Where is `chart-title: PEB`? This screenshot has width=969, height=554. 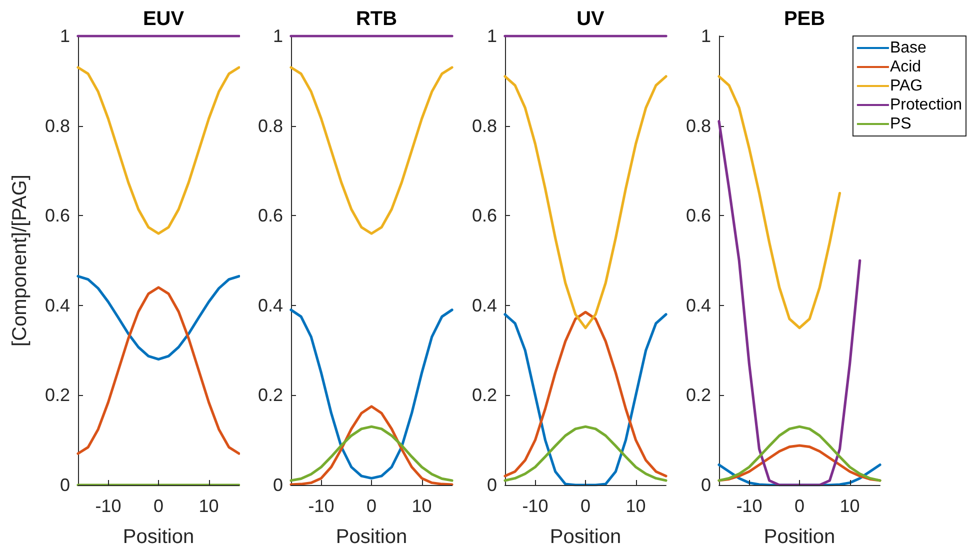 chart-title: PEB is located at coordinates (805, 19).